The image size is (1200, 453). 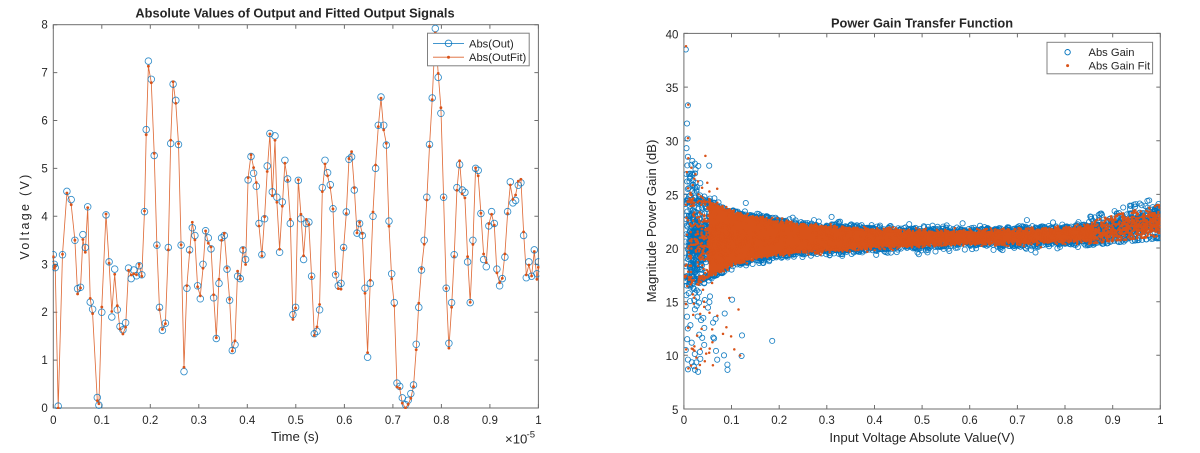 I want to click on svg-text: -5, so click(x=531, y=435).